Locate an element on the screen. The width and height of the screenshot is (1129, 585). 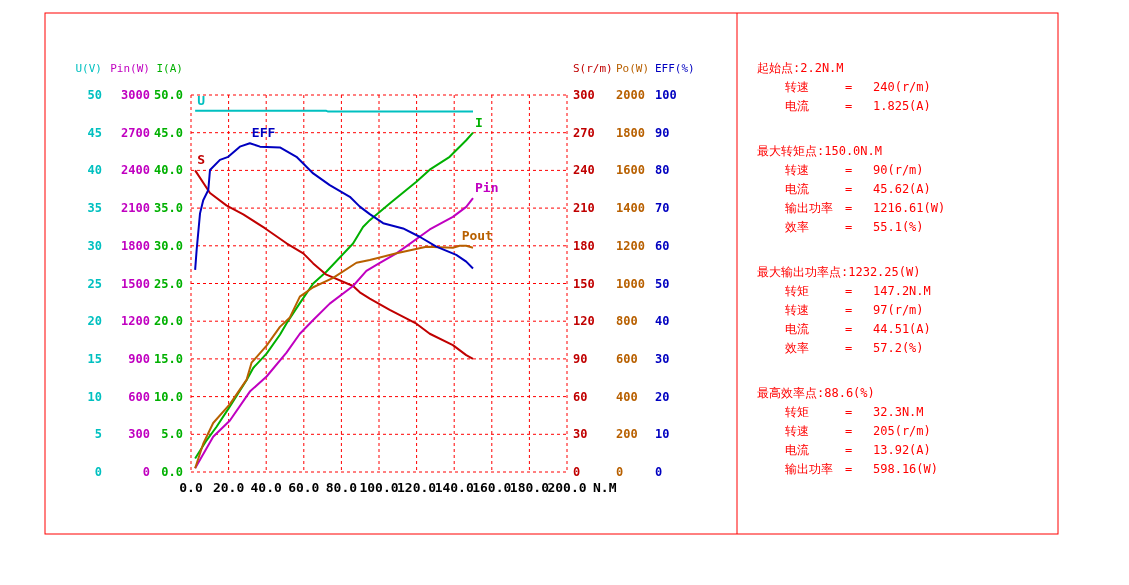
y-tick-label: 35.0 is located at coordinates (168, 208).